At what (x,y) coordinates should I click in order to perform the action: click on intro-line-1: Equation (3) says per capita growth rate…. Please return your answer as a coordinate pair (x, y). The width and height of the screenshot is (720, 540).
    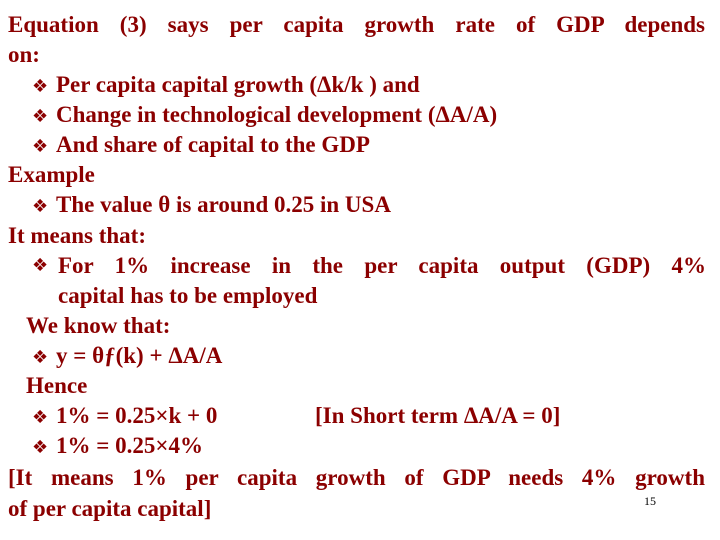
    Looking at the image, I should click on (356, 24).